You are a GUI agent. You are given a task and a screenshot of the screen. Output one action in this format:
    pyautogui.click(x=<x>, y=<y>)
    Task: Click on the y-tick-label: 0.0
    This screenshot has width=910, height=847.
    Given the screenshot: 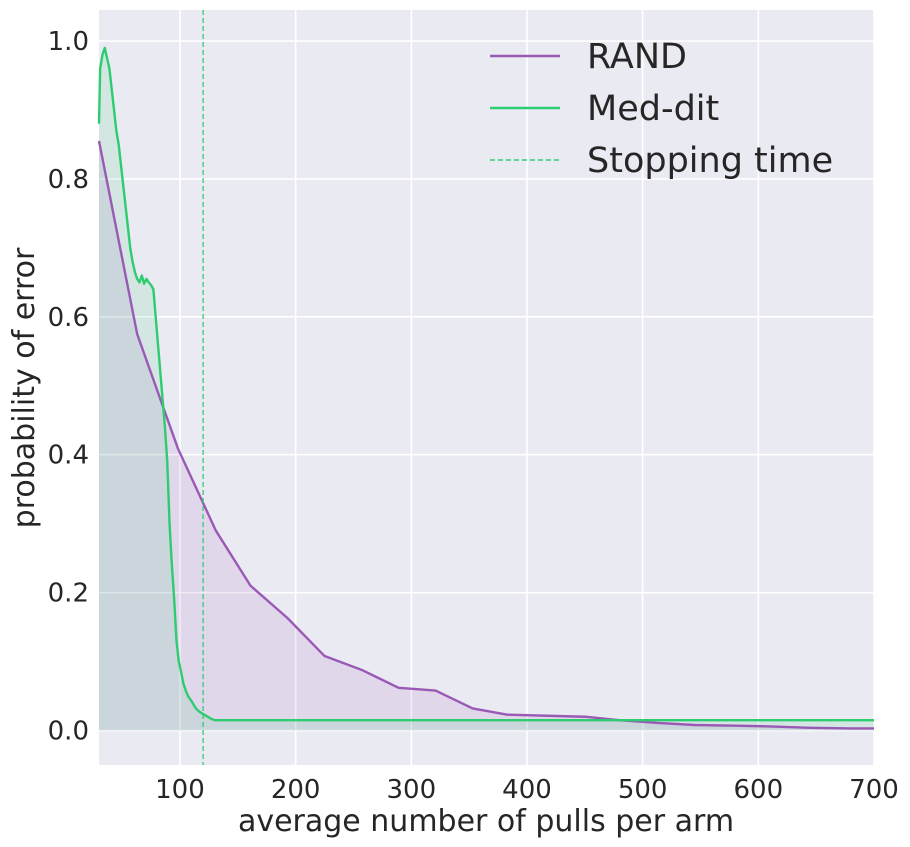 What is the action you would take?
    pyautogui.click(x=68, y=732)
    